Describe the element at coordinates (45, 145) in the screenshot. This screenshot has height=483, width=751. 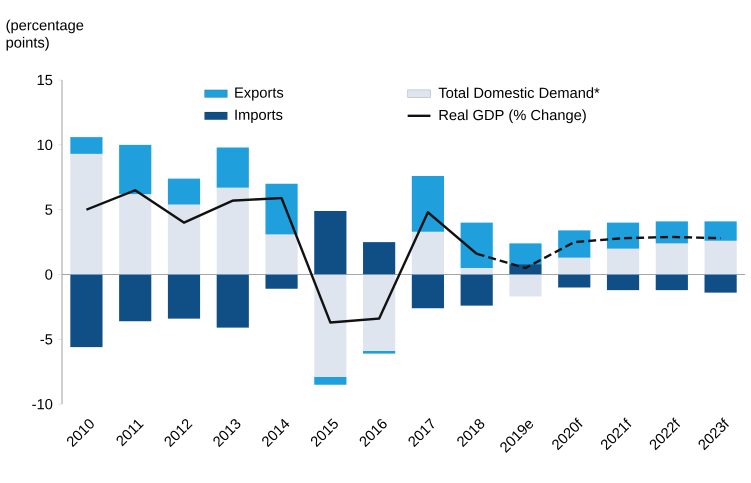
I see `y-tick-label: 10` at that location.